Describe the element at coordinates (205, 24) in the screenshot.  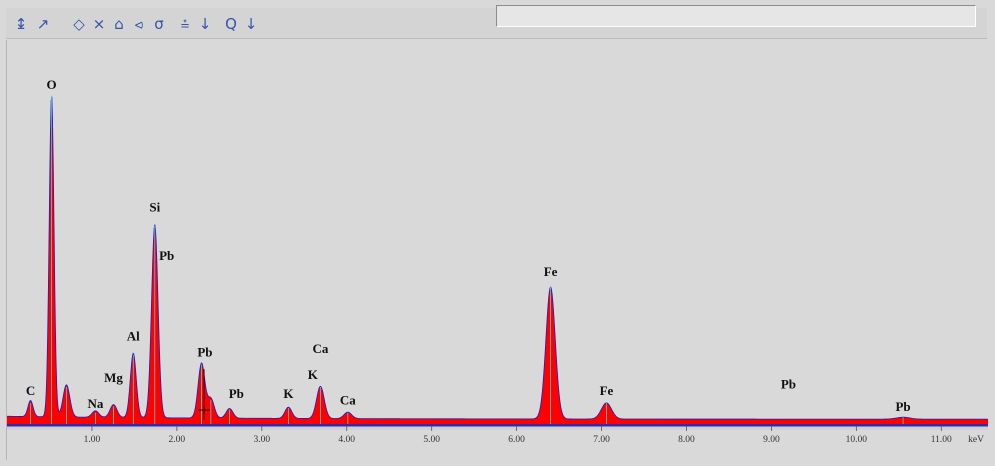
I see `peak-label-menu-icon: ↓` at that location.